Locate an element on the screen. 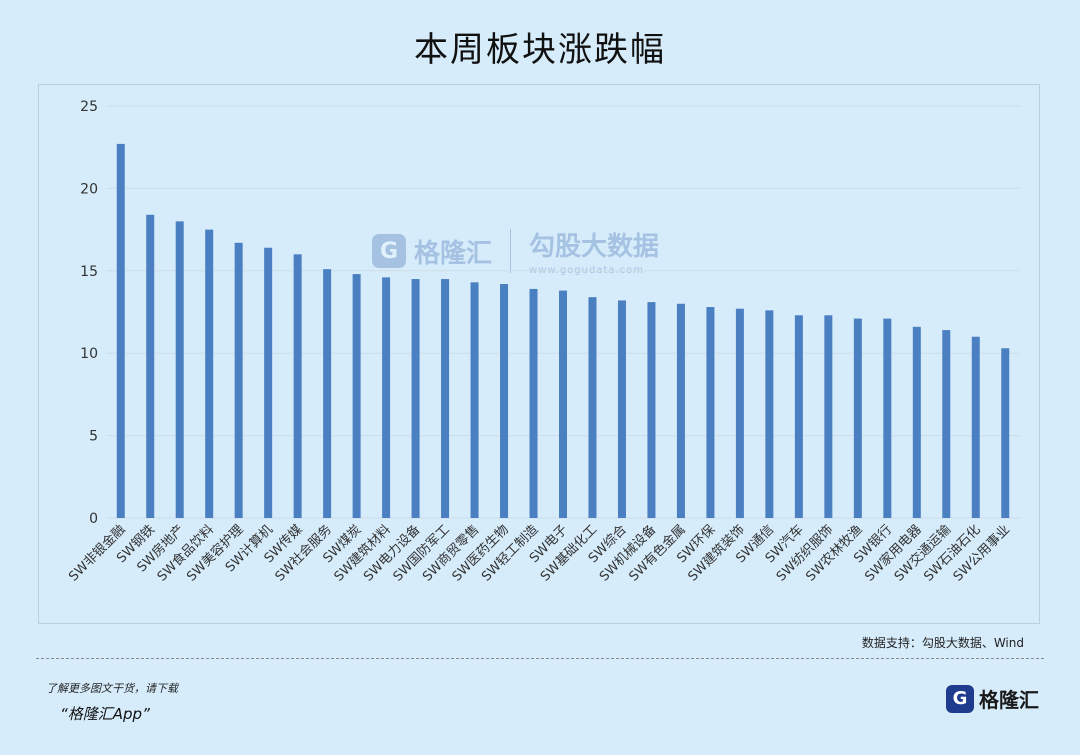 The height and width of the screenshot is (755, 1080). y-tick-label: 0 is located at coordinates (93, 519).